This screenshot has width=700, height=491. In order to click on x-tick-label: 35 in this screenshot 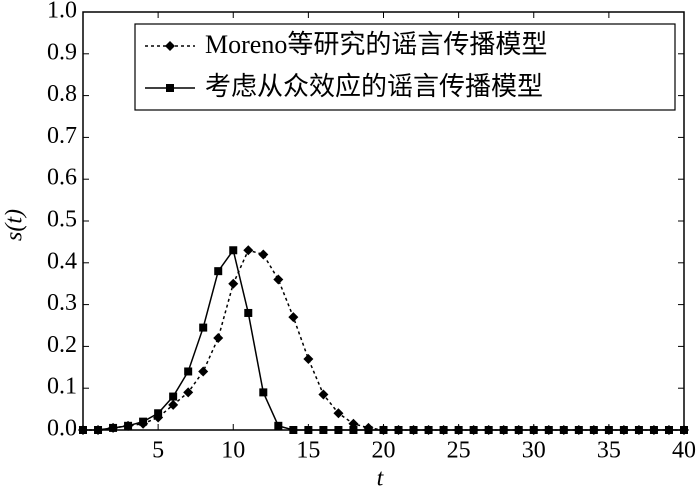, I will do `click(609, 451)`.